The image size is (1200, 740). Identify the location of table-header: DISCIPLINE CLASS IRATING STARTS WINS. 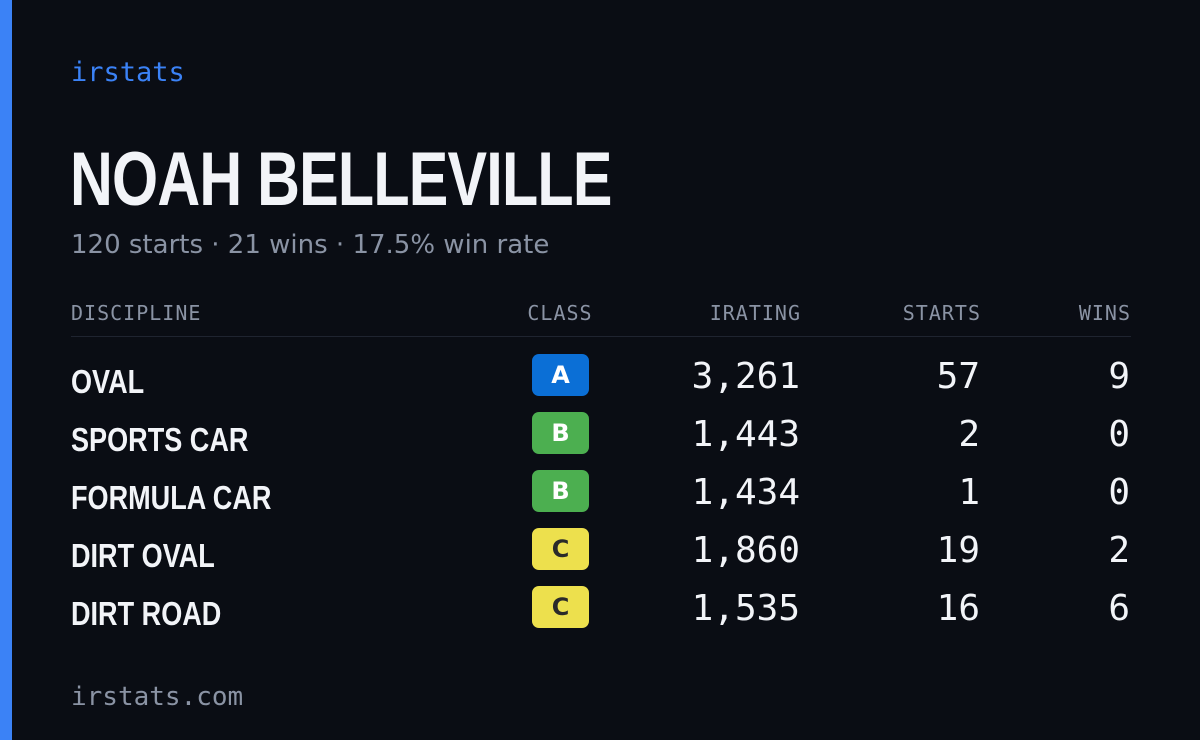
(601, 317).